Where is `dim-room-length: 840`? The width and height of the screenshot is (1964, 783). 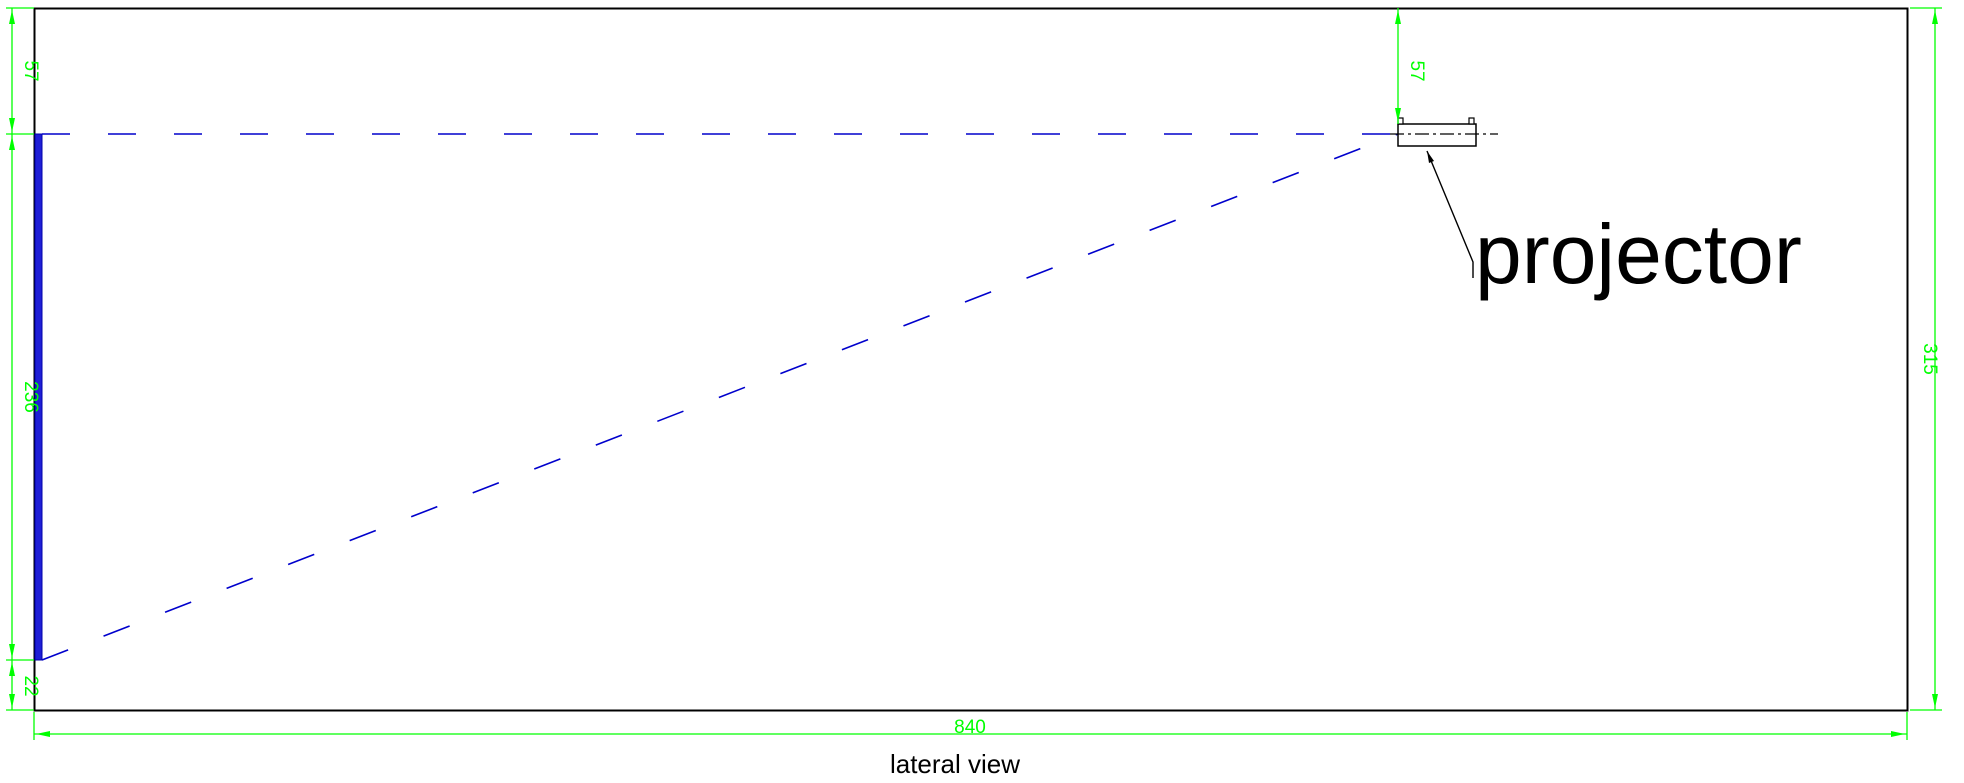
dim-room-length: 840 is located at coordinates (970, 727).